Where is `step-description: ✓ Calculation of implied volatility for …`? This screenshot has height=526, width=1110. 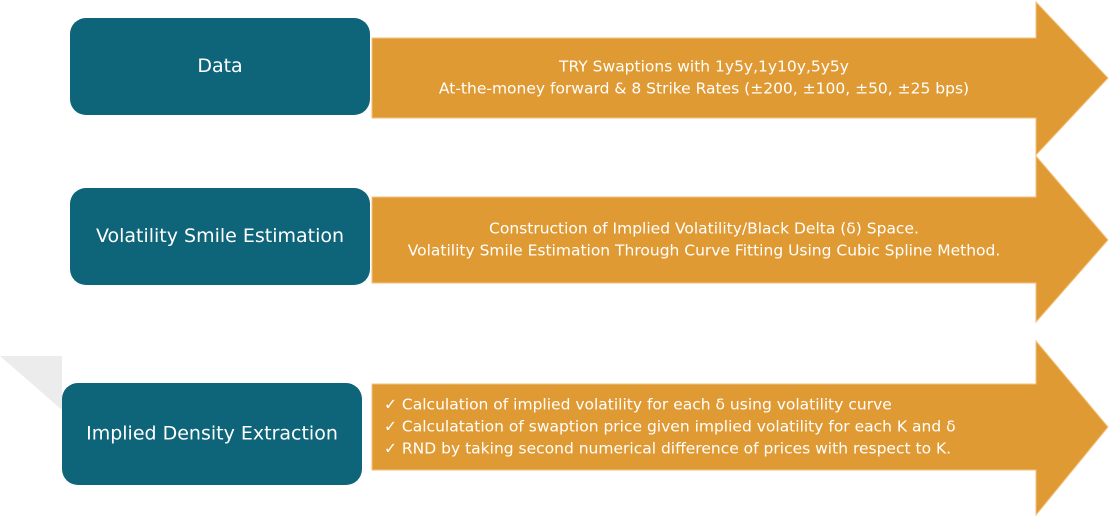
step-description: ✓ Calculation of implied volatility for … is located at coordinates (638, 405).